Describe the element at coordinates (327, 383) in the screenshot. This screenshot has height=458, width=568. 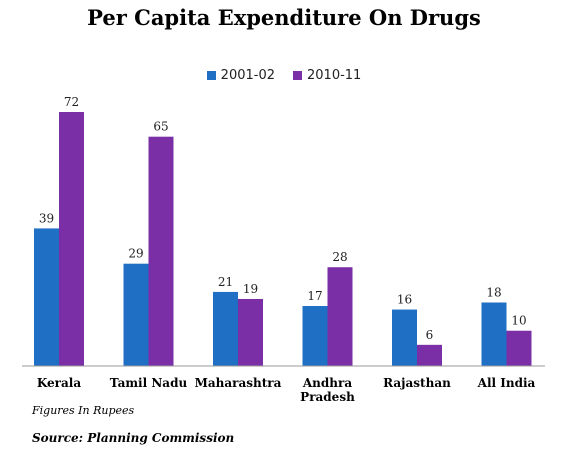
I see `x-tick-label-4-line-1: Andhra` at that location.